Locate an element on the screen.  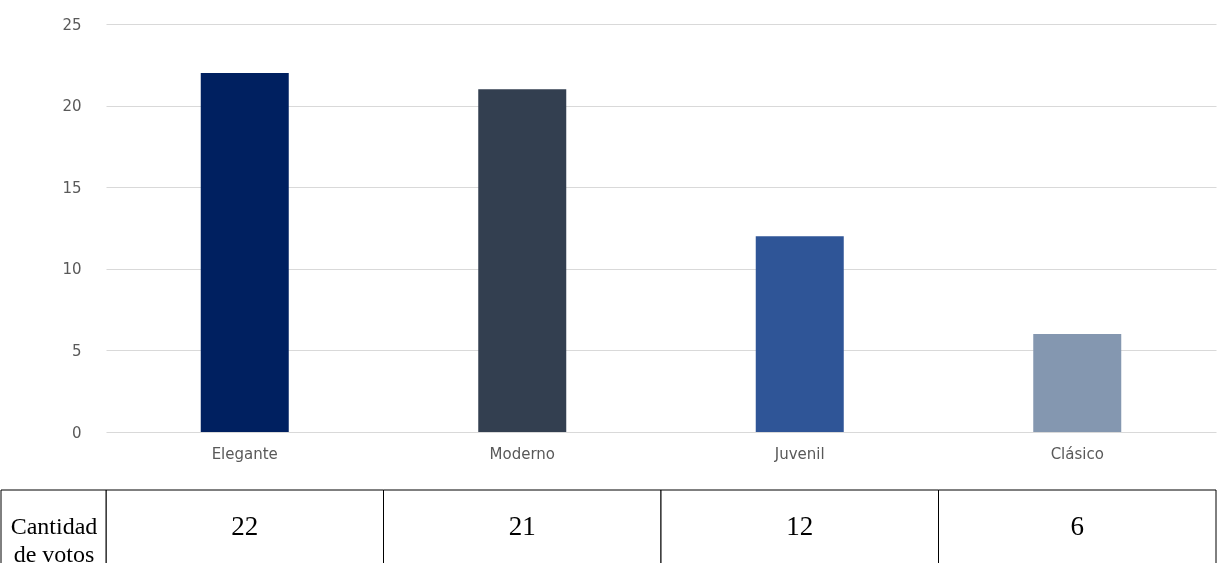
data-label: 12 is located at coordinates (800, 526).